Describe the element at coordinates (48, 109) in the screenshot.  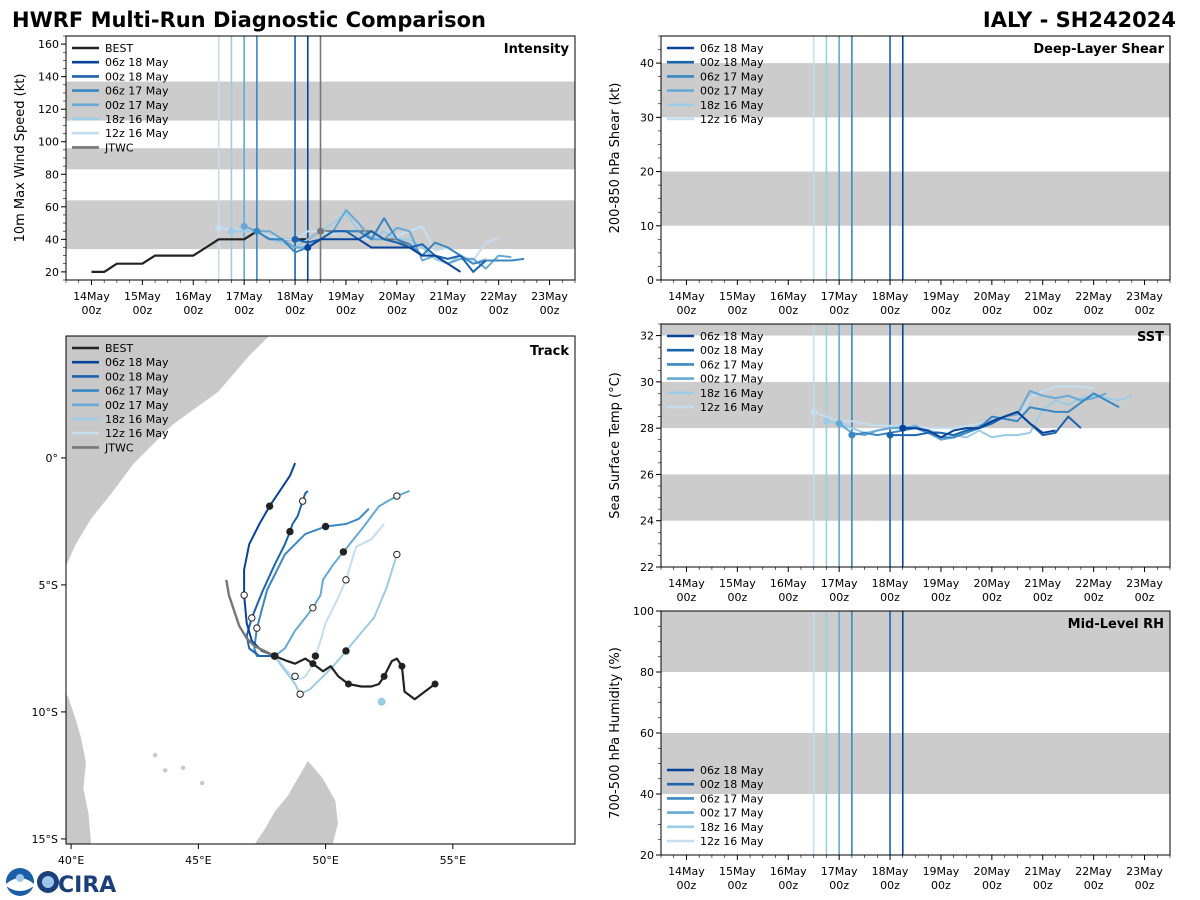
I see `y-tick-label: 120` at that location.